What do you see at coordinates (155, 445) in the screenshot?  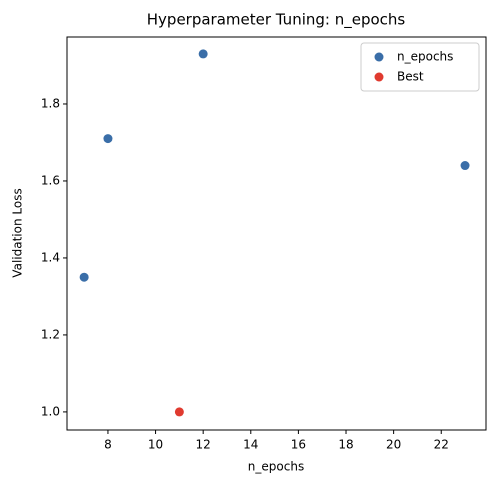 I see `x-tick-label: 10` at bounding box center [155, 445].